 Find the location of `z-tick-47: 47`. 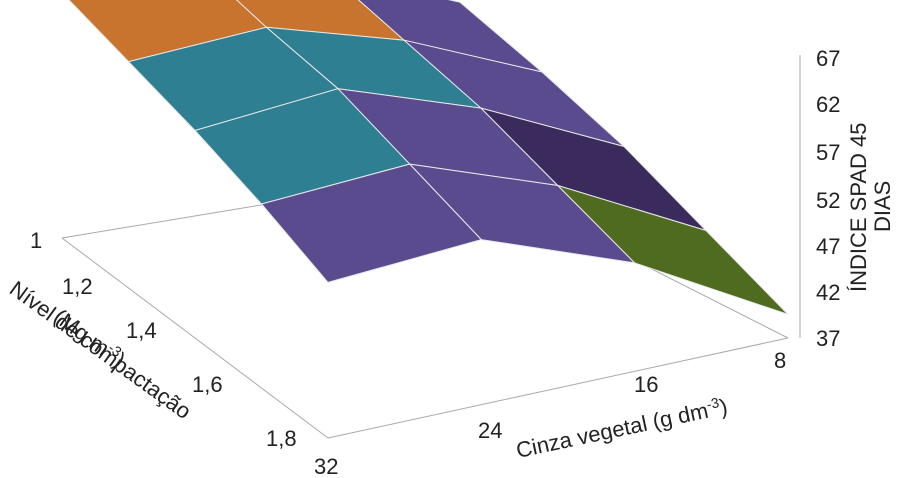

z-tick-47: 47 is located at coordinates (828, 246).